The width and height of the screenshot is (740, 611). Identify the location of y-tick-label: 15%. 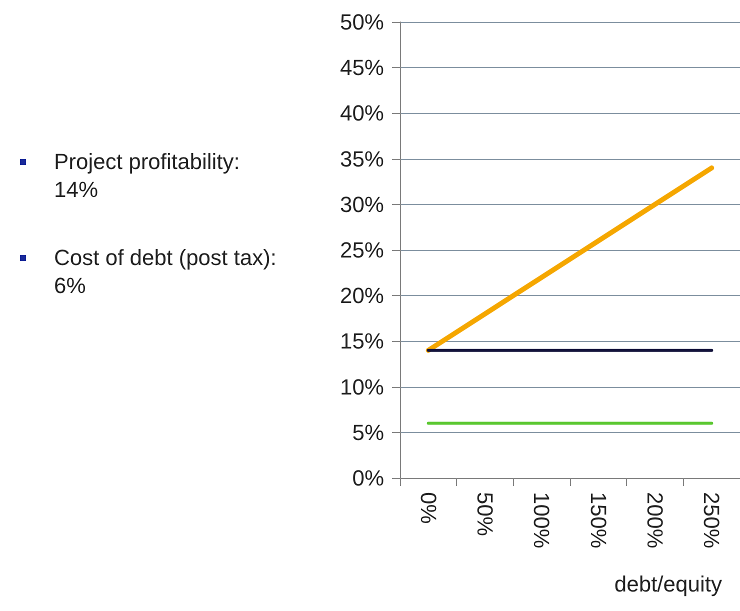
(362, 341).